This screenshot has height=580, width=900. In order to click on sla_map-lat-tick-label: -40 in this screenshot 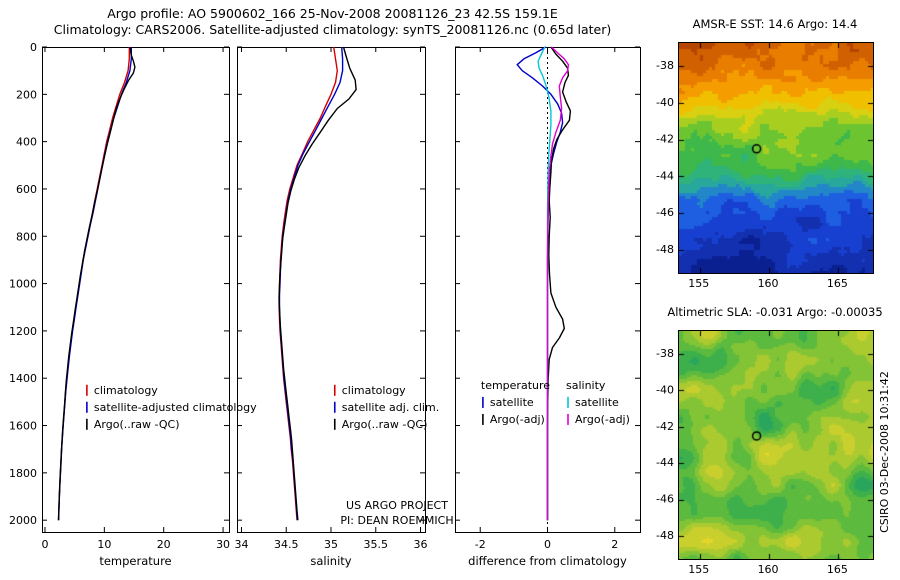, I will do `click(665, 389)`.